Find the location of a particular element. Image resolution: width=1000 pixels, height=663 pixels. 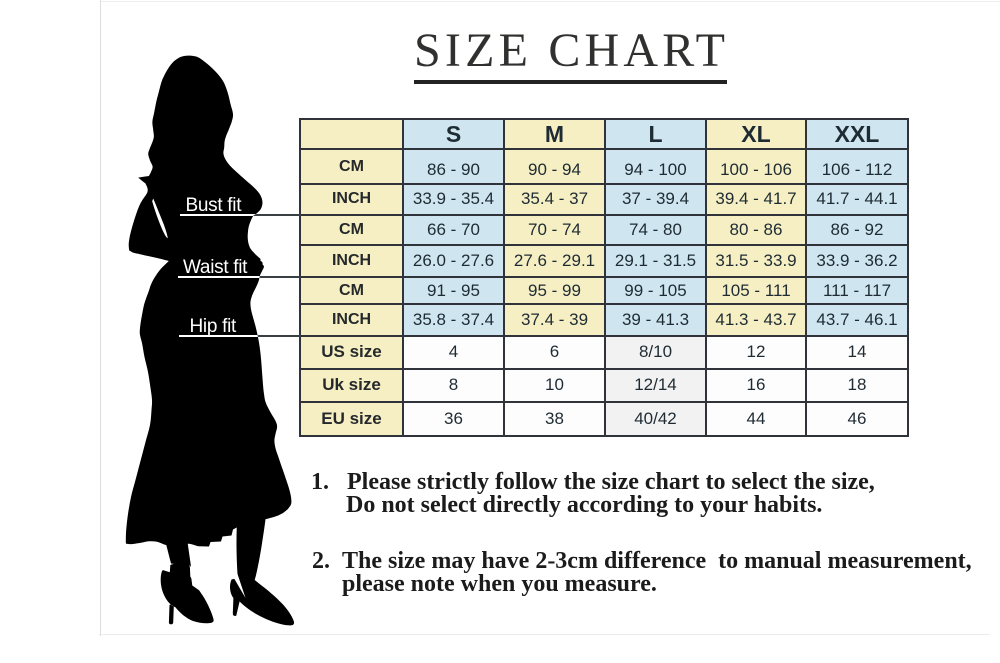

svg-text: Bust fit is located at coordinates (214, 205).